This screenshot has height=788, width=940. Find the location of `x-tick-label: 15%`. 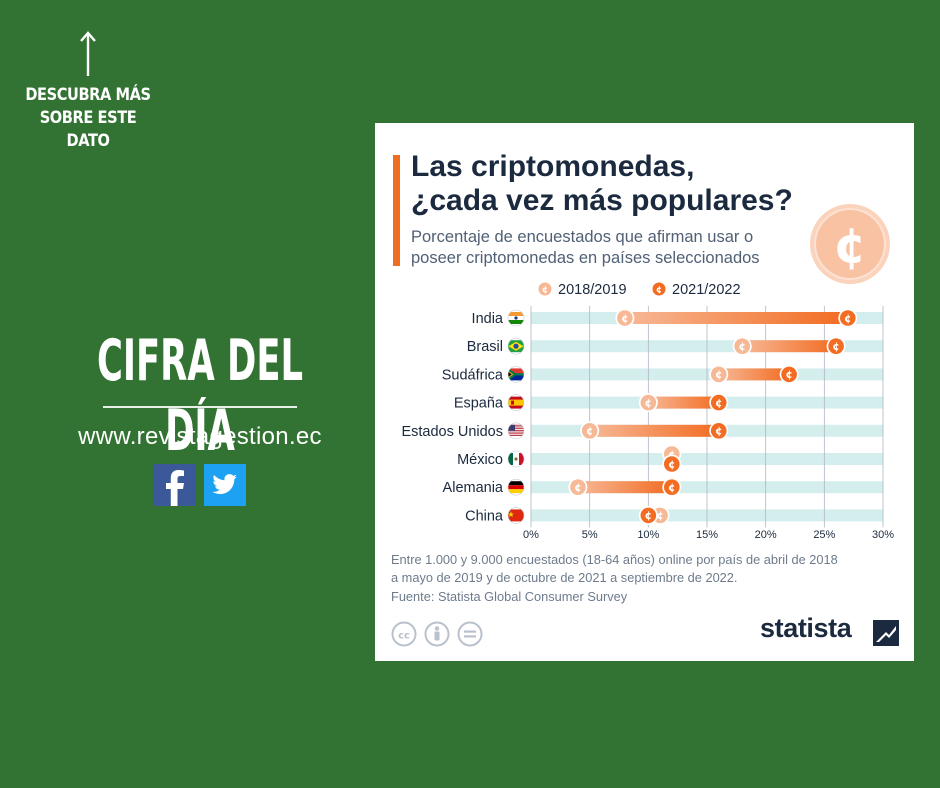

x-tick-label: 15% is located at coordinates (707, 535).